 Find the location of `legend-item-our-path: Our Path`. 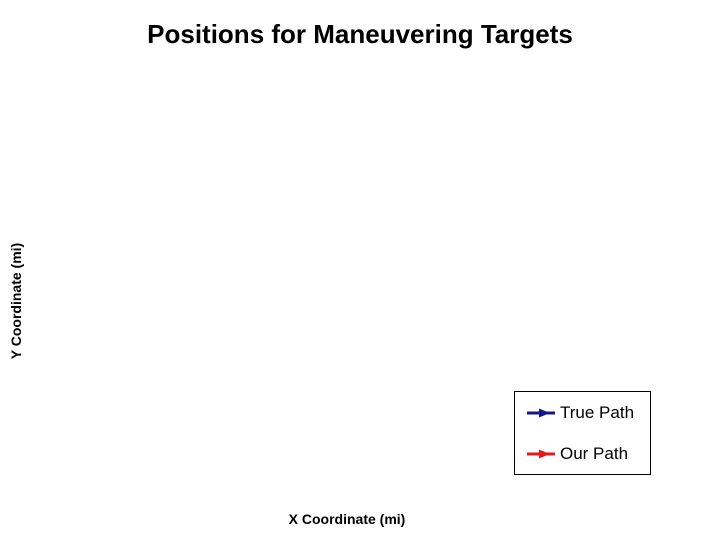

legend-item-our-path: Our Path is located at coordinates (588, 454).